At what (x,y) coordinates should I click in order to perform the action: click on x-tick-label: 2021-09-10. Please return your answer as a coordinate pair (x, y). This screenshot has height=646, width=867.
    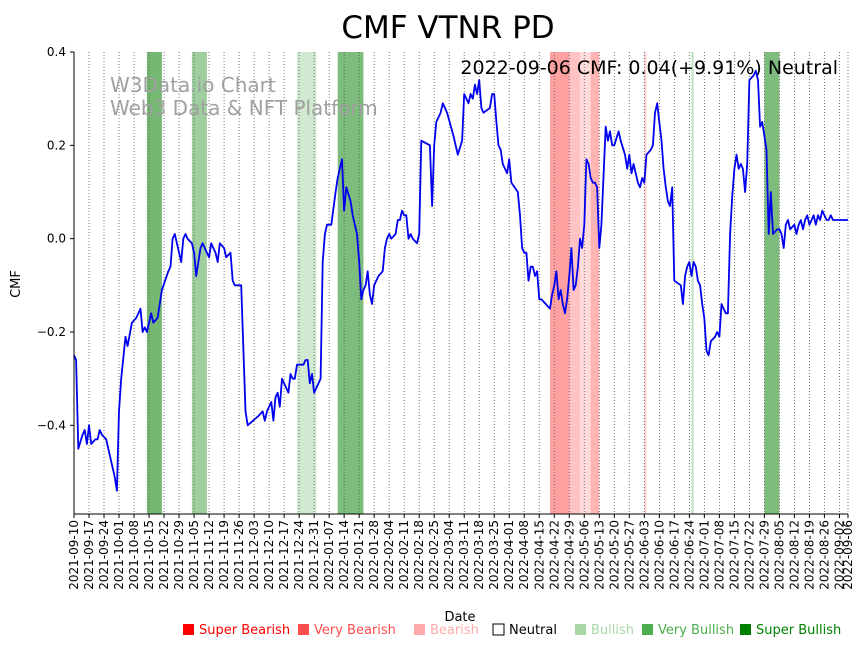
    Looking at the image, I should click on (74, 555).